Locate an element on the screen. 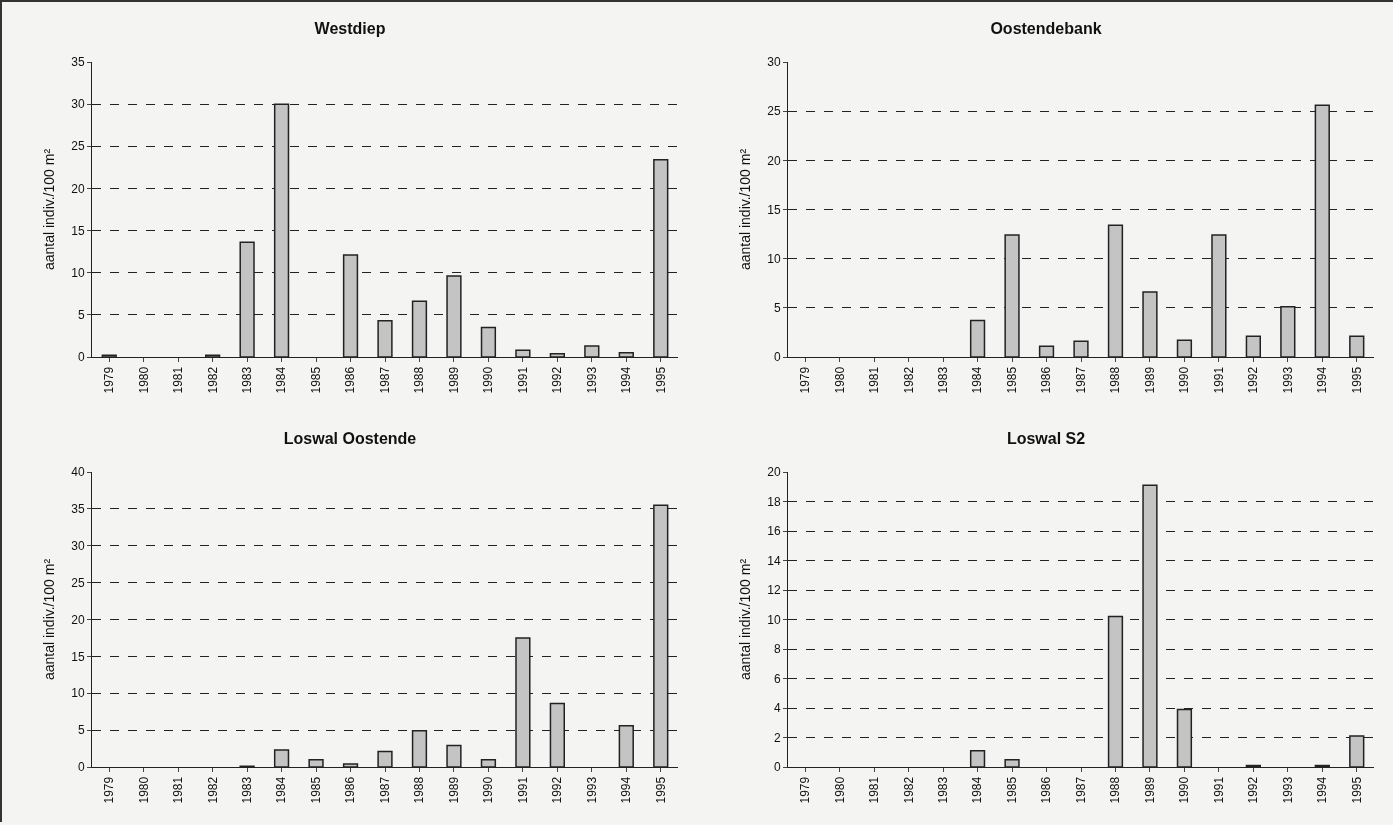 This screenshot has width=1393, height=825. chart-title: Loswal S2 is located at coordinates (1046, 438).